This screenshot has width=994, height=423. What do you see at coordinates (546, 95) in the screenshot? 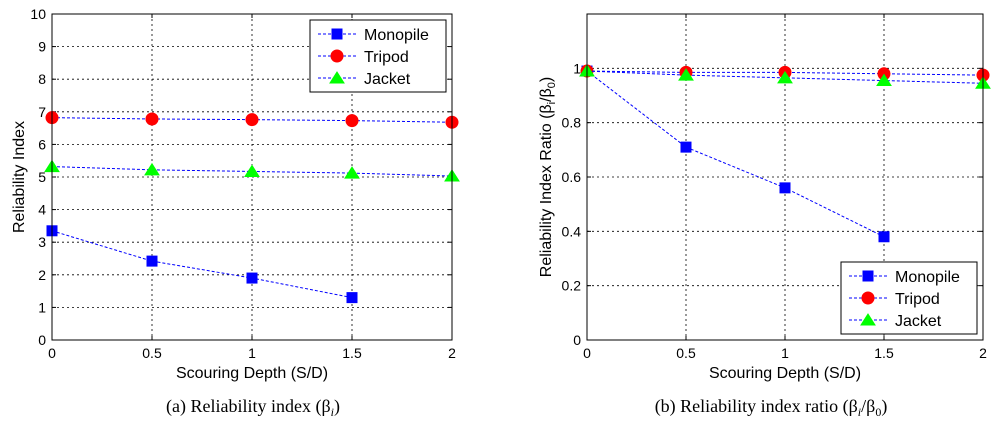
I see `y-axis-label-mid: /β` at bounding box center [546, 95].